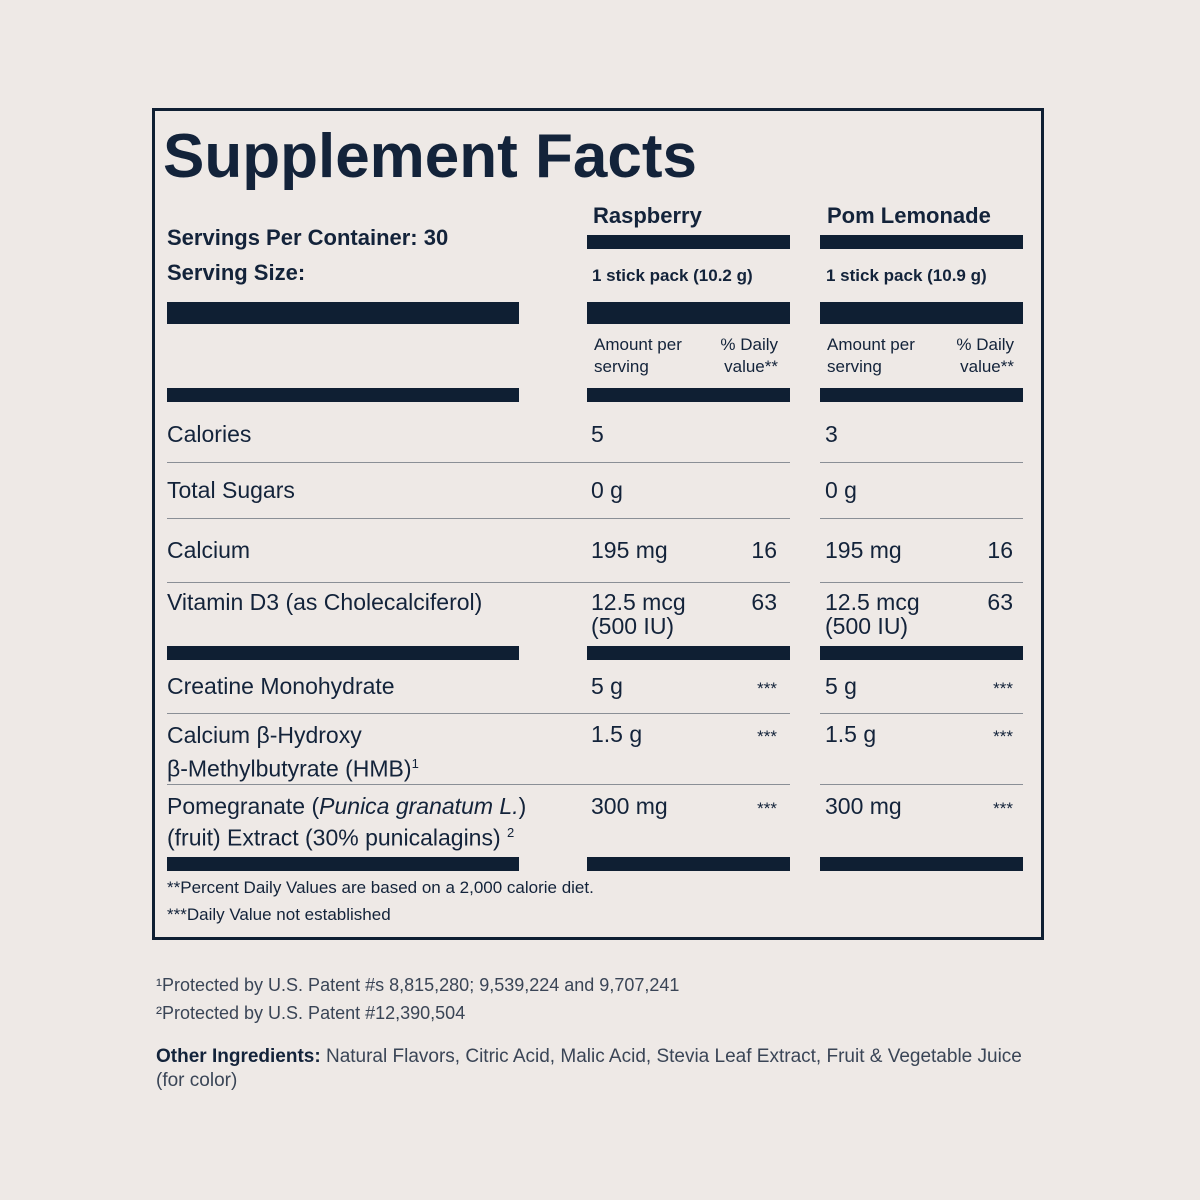 The image size is (1200, 1200). I want to click on row-name: Total Sugars, so click(231, 490).